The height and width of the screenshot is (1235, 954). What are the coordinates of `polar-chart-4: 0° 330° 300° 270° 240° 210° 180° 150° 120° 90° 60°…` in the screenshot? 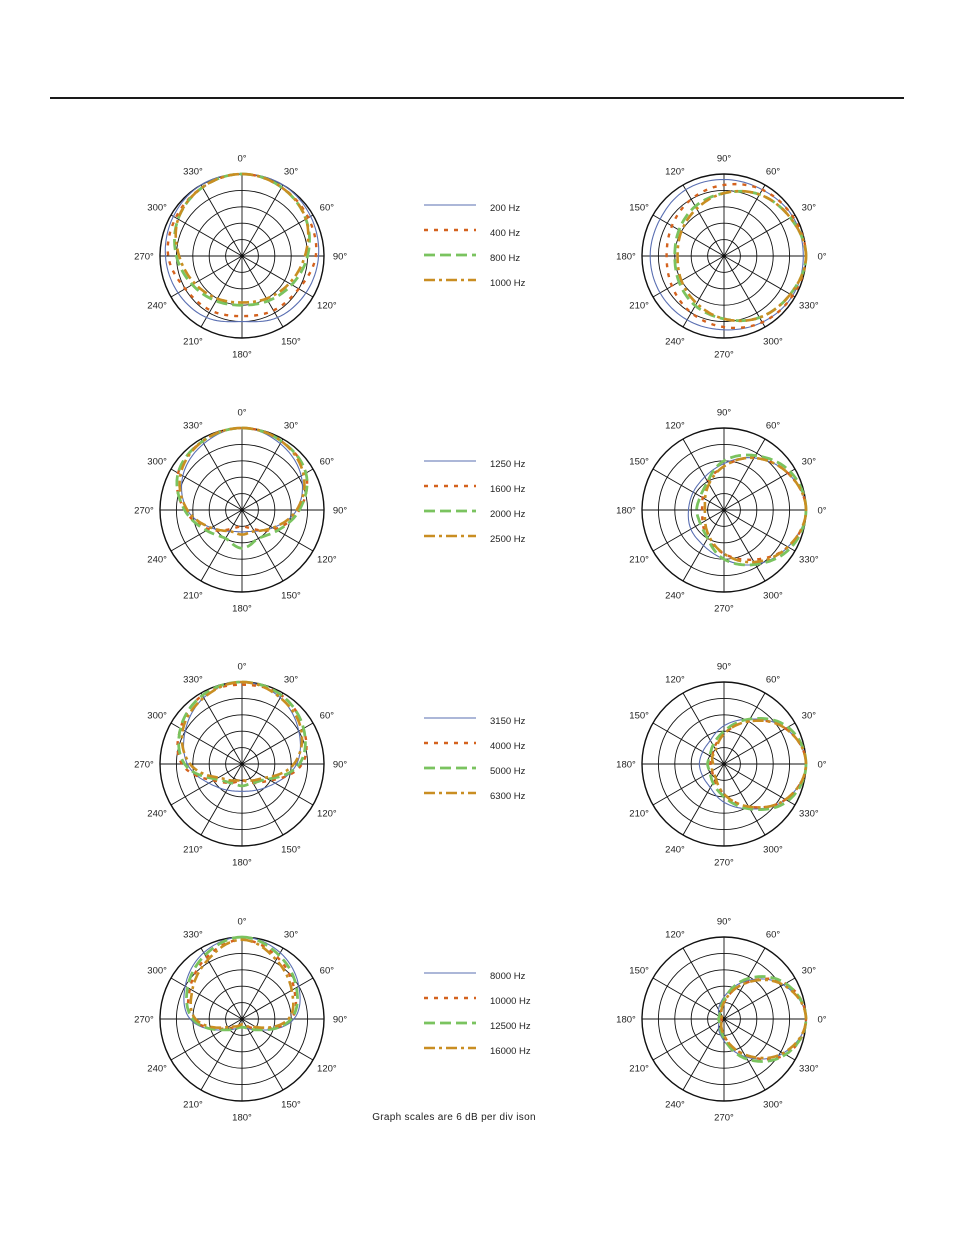 It's located at (721, 511).